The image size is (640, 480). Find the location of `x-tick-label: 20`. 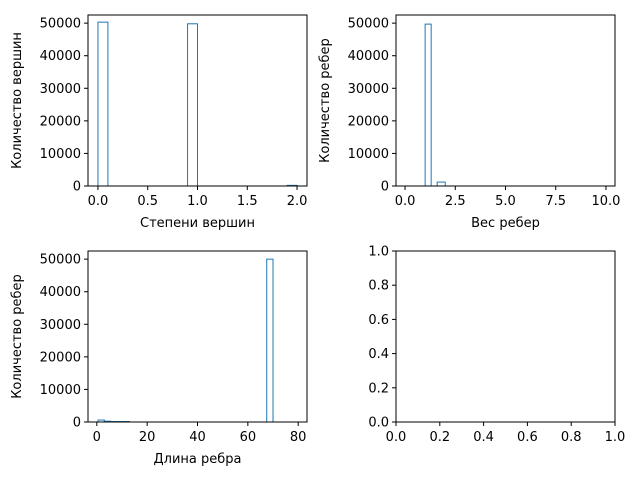

x-tick-label: 20 is located at coordinates (147, 437).